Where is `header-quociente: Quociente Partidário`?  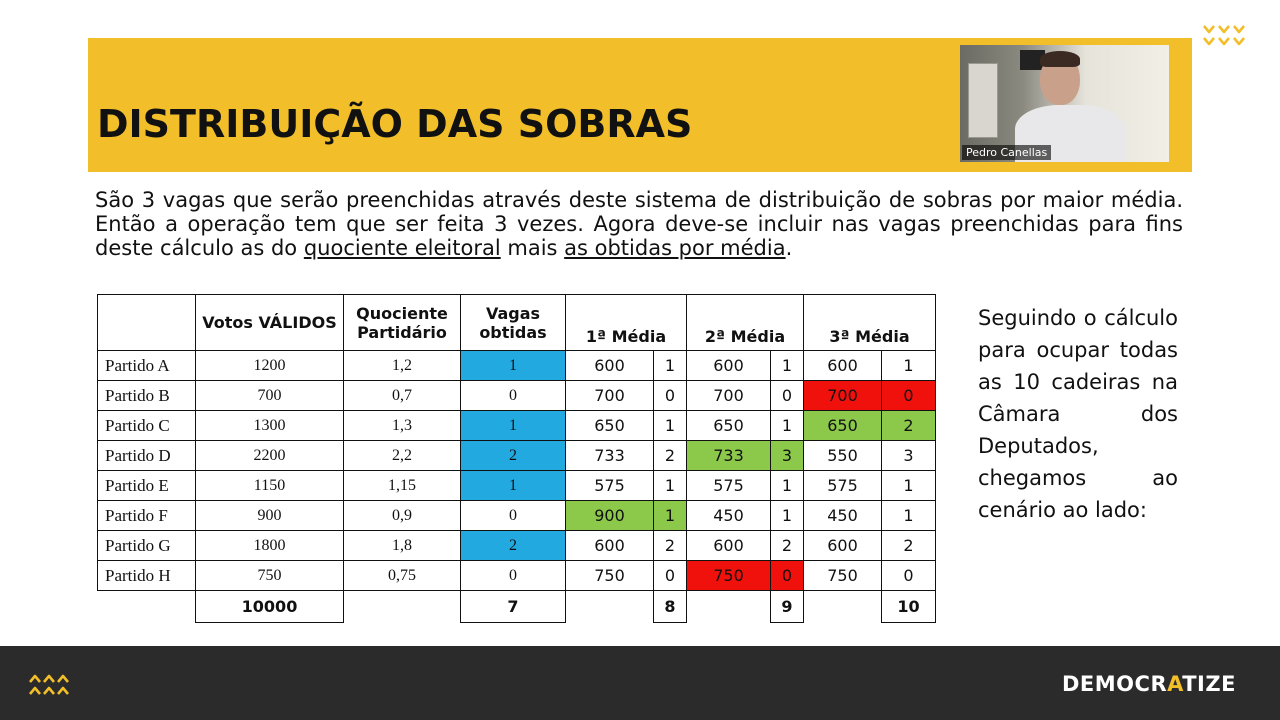 header-quociente: Quociente Partidário is located at coordinates (402, 322).